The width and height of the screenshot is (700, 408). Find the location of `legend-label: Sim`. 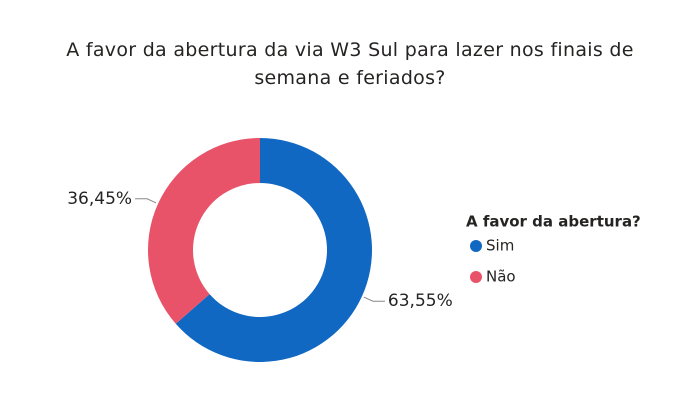

legend-label: Sim is located at coordinates (500, 246).